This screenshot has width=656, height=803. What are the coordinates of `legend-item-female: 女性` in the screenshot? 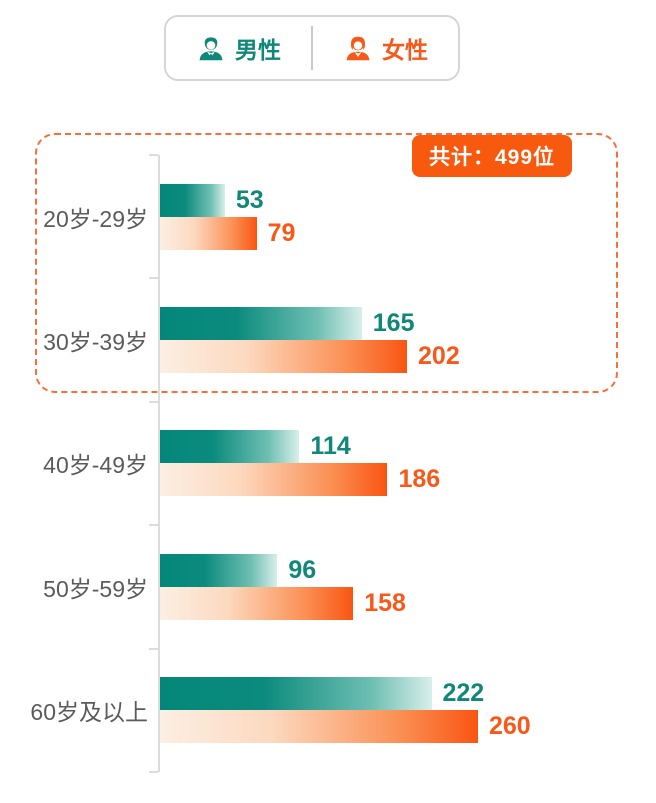 It's located at (385, 48).